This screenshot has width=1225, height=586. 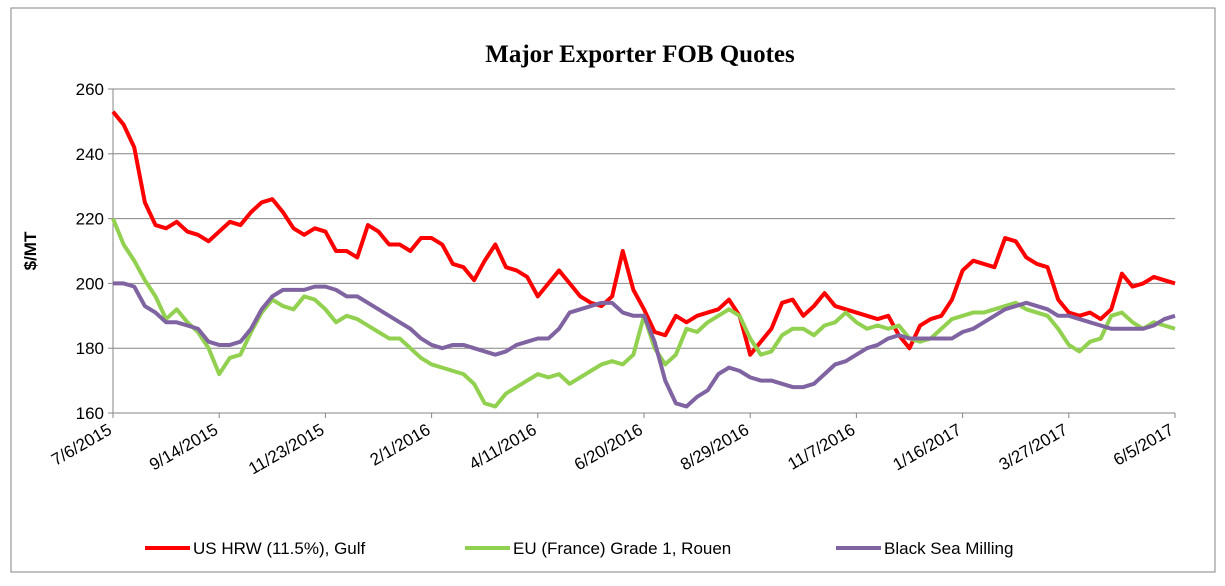 What do you see at coordinates (640, 54) in the screenshot?
I see `chart-title: Major Exporter FOB Quotes` at bounding box center [640, 54].